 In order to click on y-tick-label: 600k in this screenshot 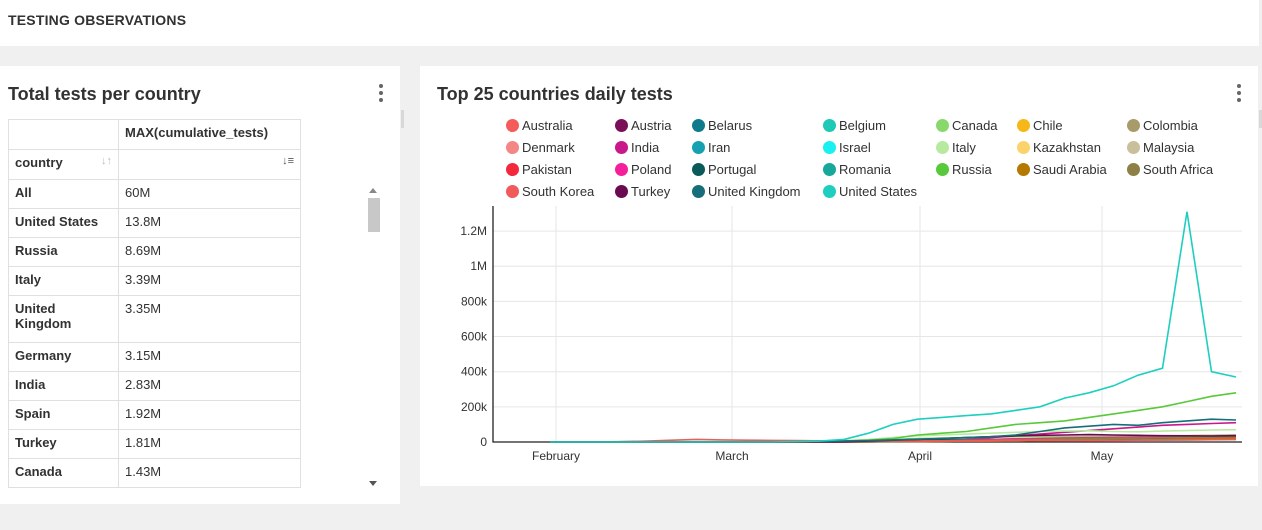, I will do `click(474, 337)`.